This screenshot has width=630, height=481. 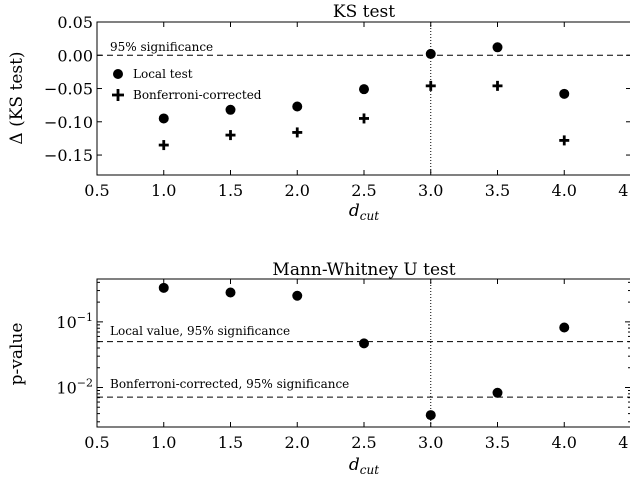 I want to click on mw-x-tick-label: 2.0, so click(x=297, y=442).